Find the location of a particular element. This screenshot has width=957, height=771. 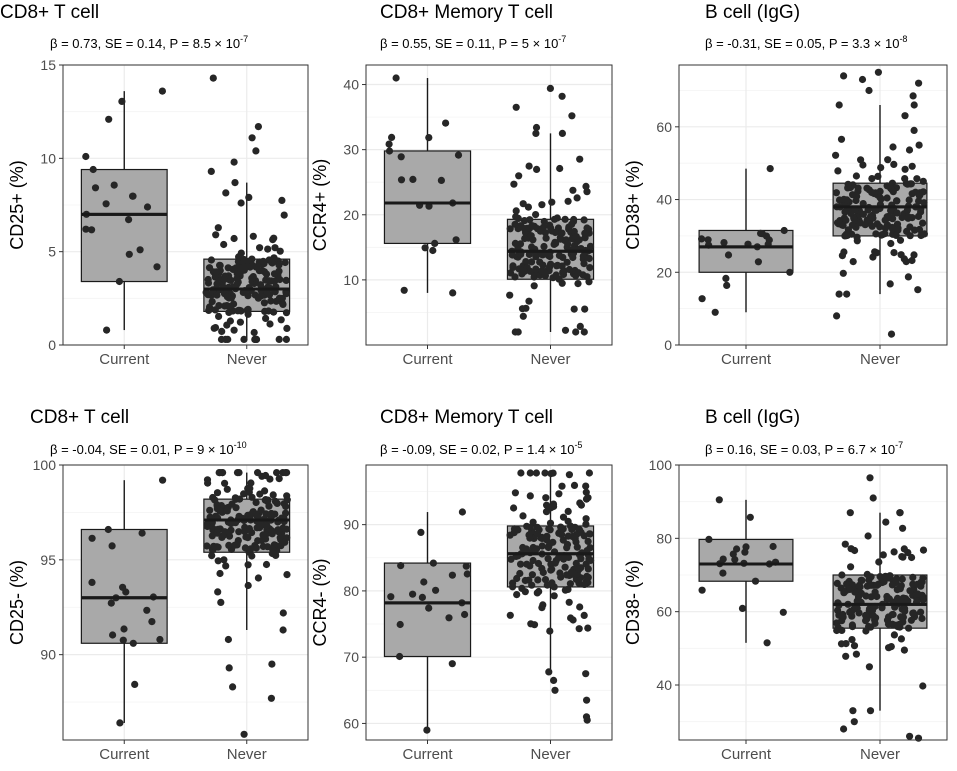

panel-title: CD8+ Memory T cell is located at coordinates (466, 417).